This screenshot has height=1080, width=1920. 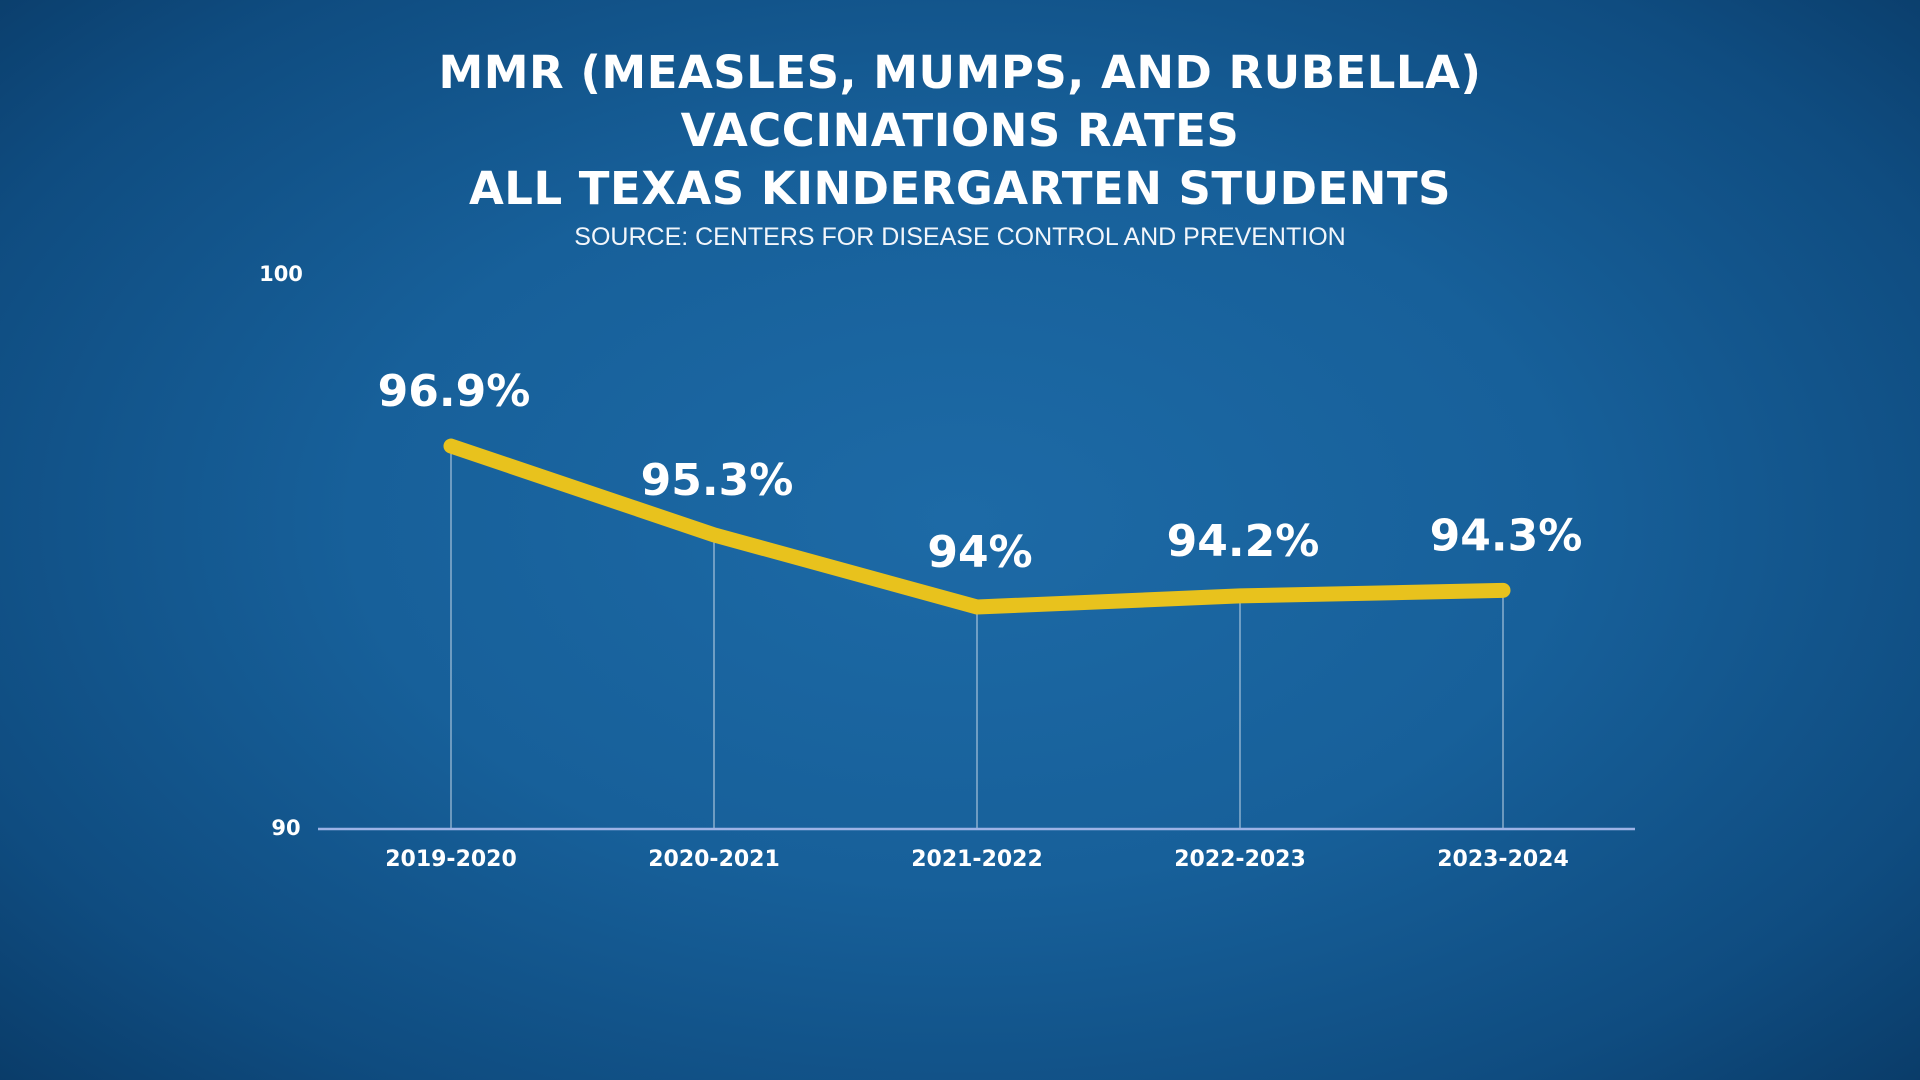 I want to click on chart-title-line-1: MMR (MEASLES, MUMPS, AND RUBELLA), so click(x=960, y=72).